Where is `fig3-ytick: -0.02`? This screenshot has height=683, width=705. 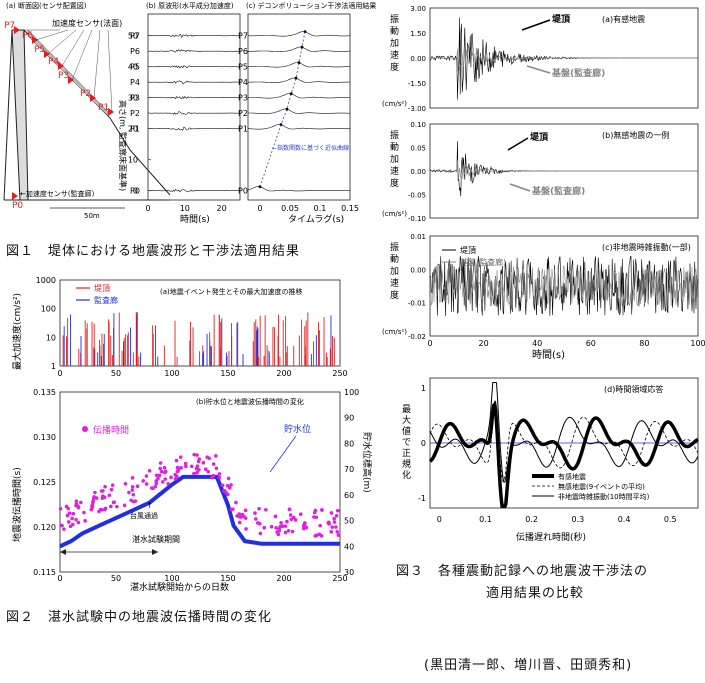 fig3-ytick: -0.02 is located at coordinates (417, 337).